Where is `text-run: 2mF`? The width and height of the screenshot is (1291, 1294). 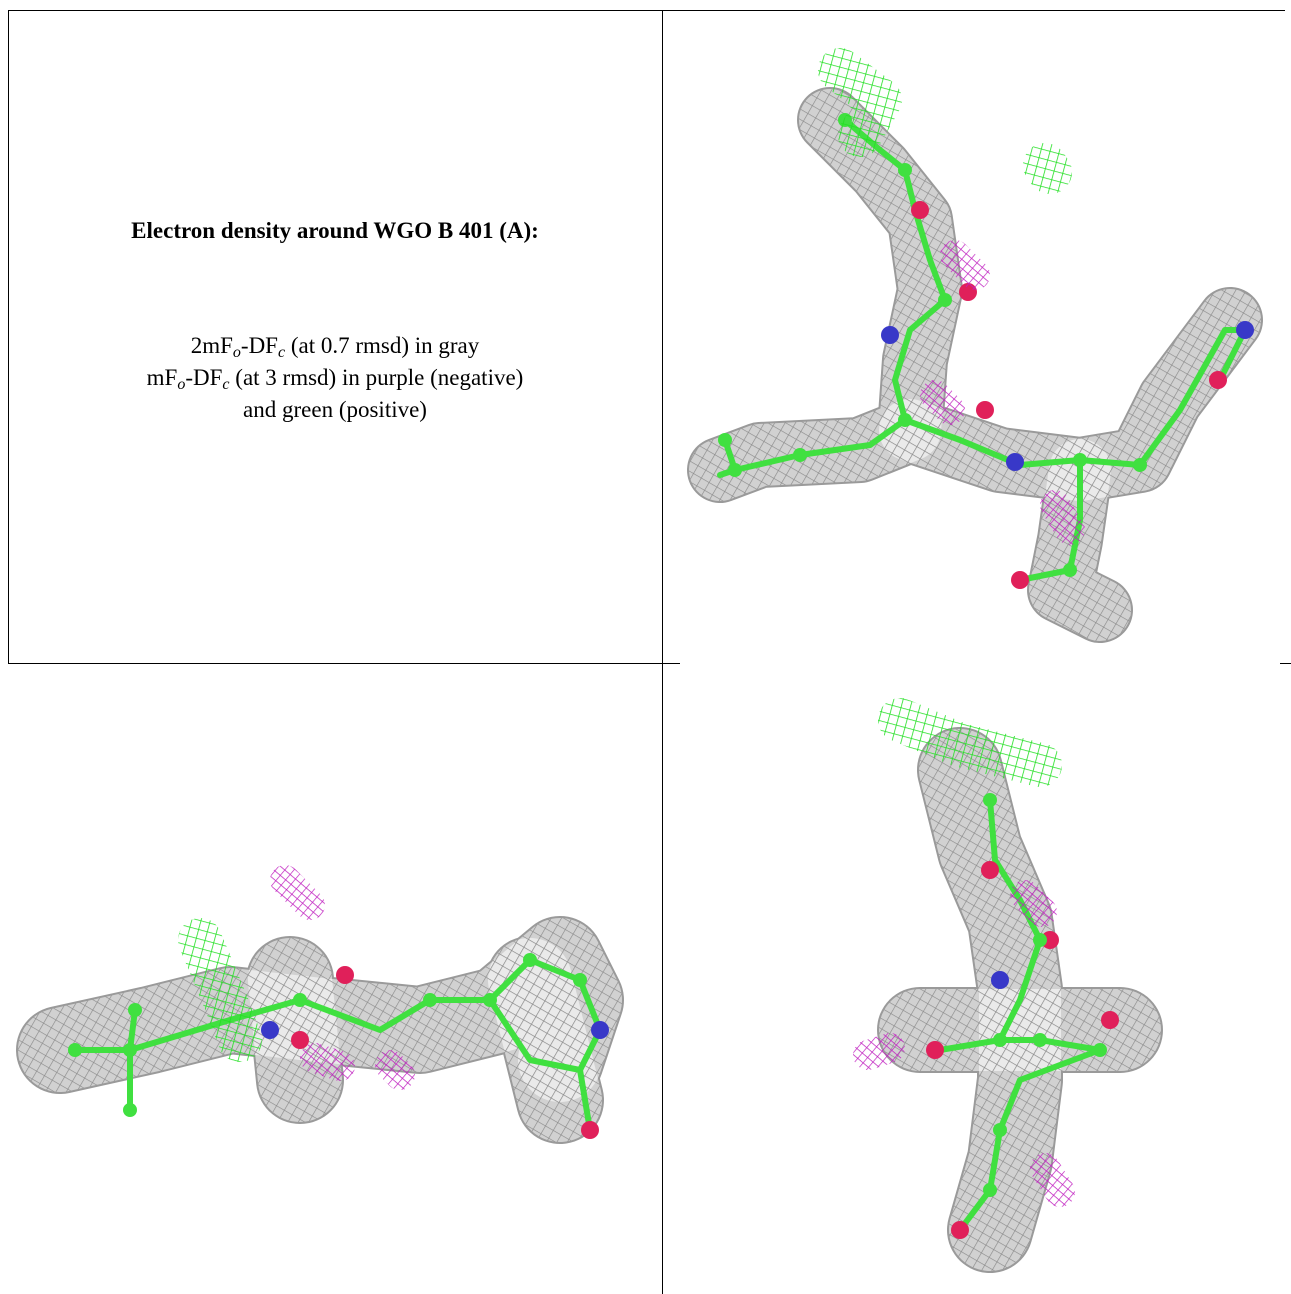
text-run: 2mF is located at coordinates (211, 345).